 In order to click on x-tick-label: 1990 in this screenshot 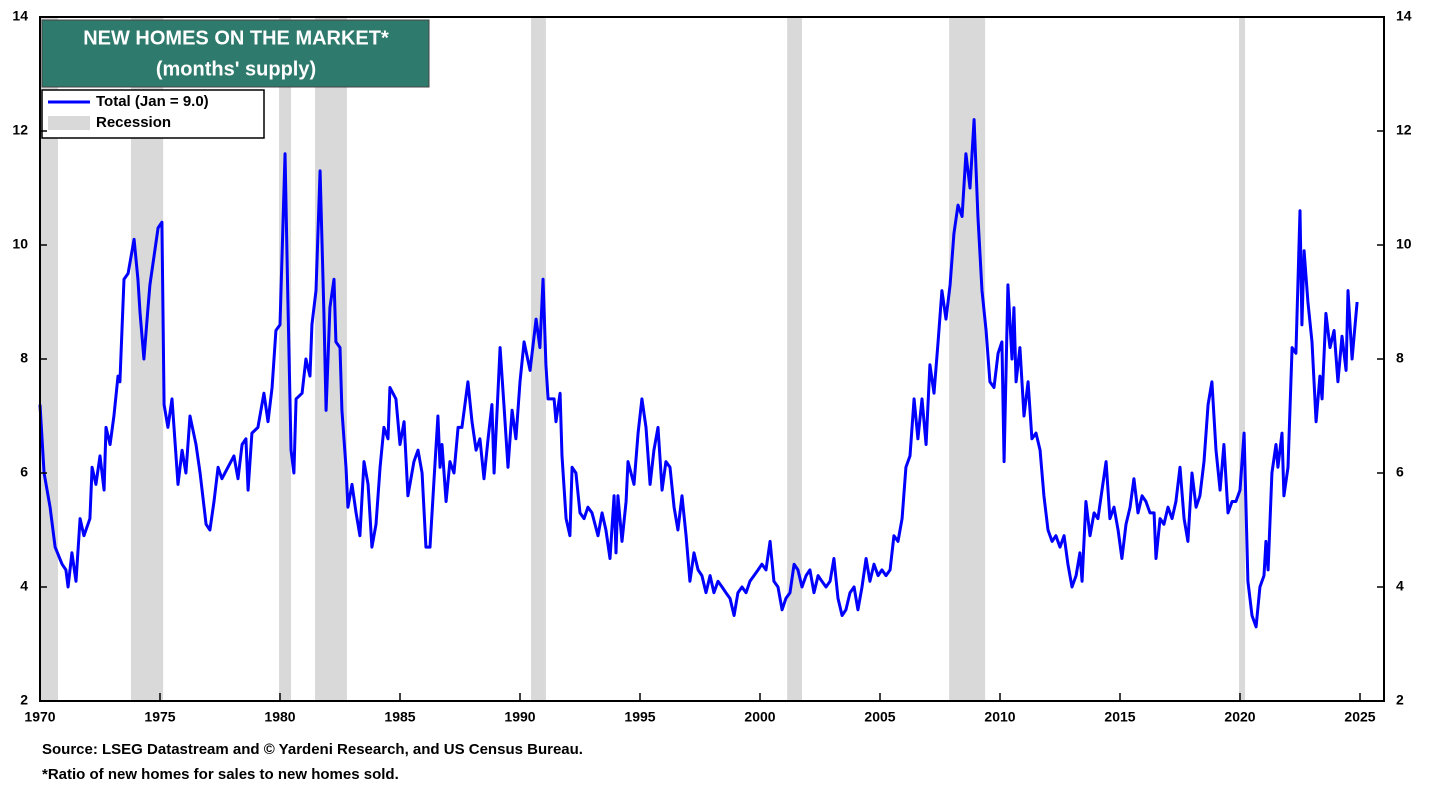, I will do `click(519, 717)`.